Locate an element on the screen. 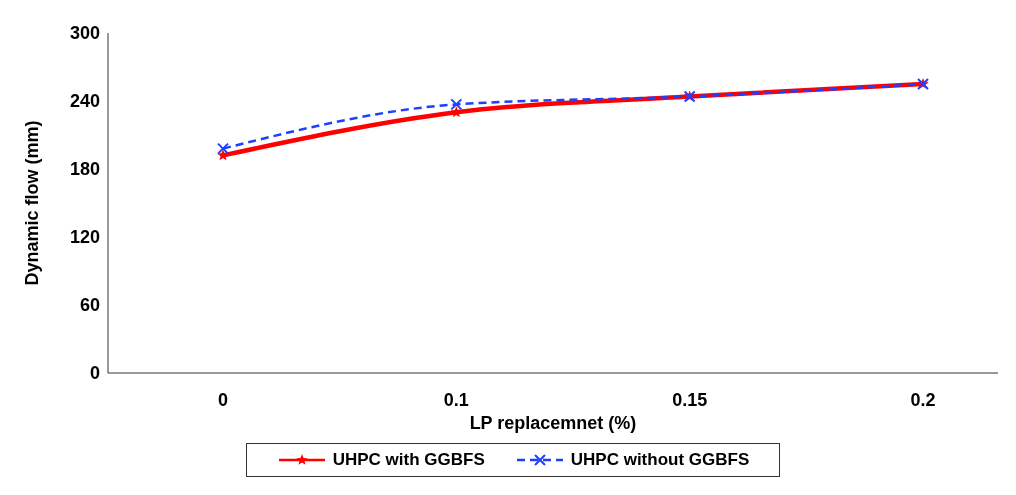 The height and width of the screenshot is (495, 1016). y-axis-title: Dynamic flow (mm) is located at coordinates (32, 203).